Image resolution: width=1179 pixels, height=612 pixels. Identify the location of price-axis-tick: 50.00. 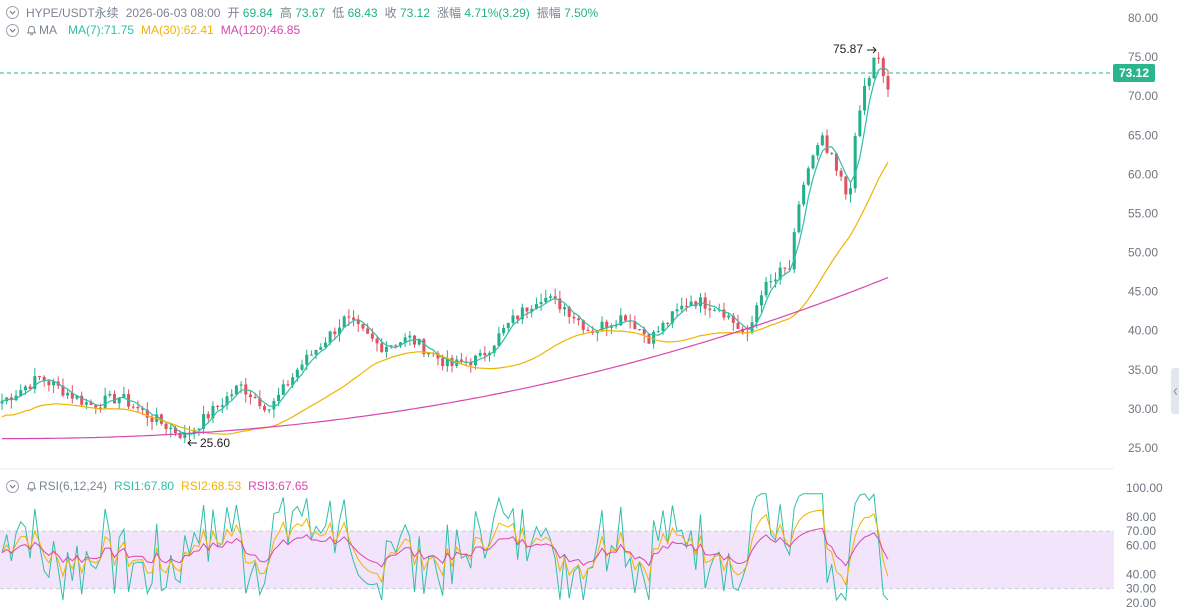
(1143, 253).